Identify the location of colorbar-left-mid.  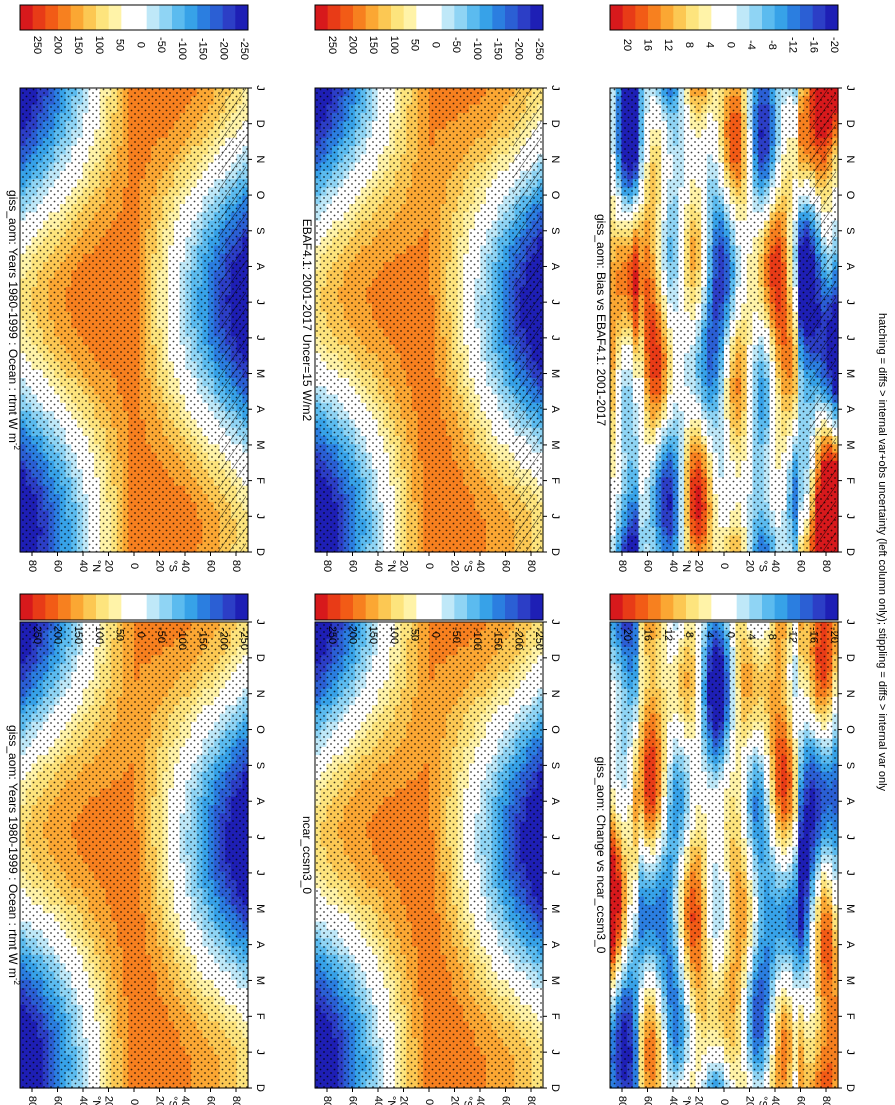
(429, 17).